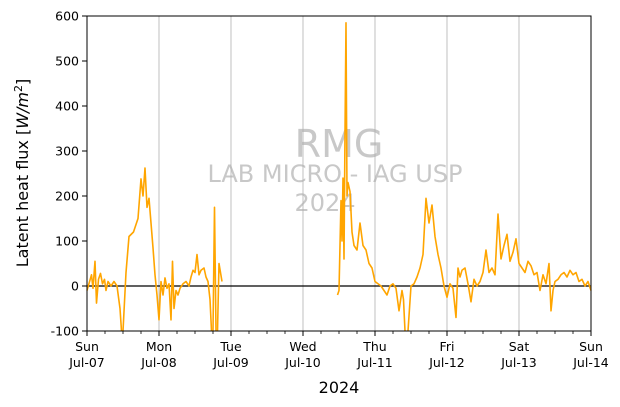  What do you see at coordinates (65, 331) in the screenshot?
I see `y-tick-label: -100` at bounding box center [65, 331].